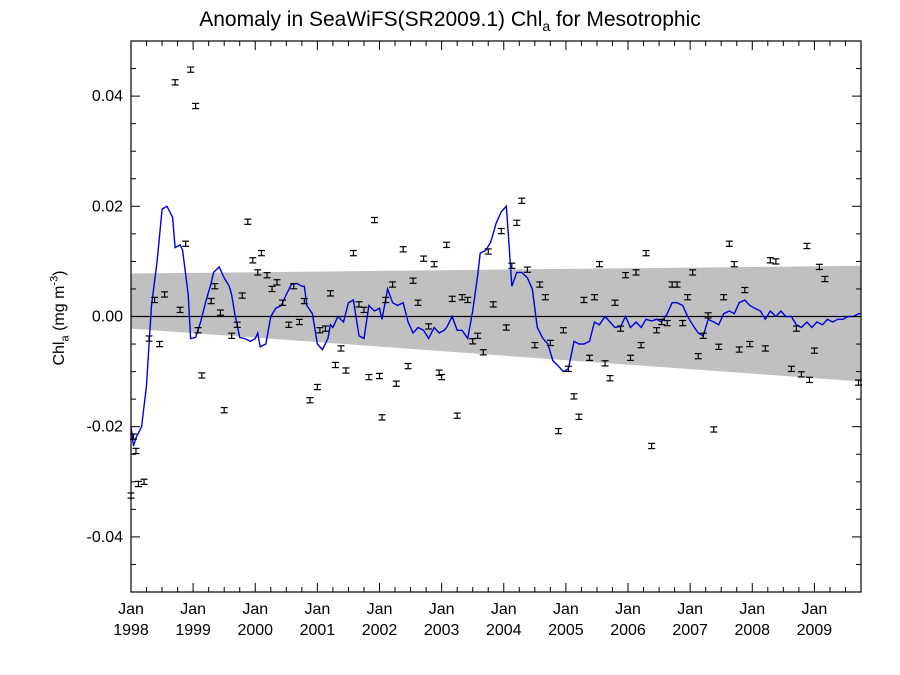  Describe the element at coordinates (318, 630) in the screenshot. I see `x-tick-label-year: 2001` at that location.